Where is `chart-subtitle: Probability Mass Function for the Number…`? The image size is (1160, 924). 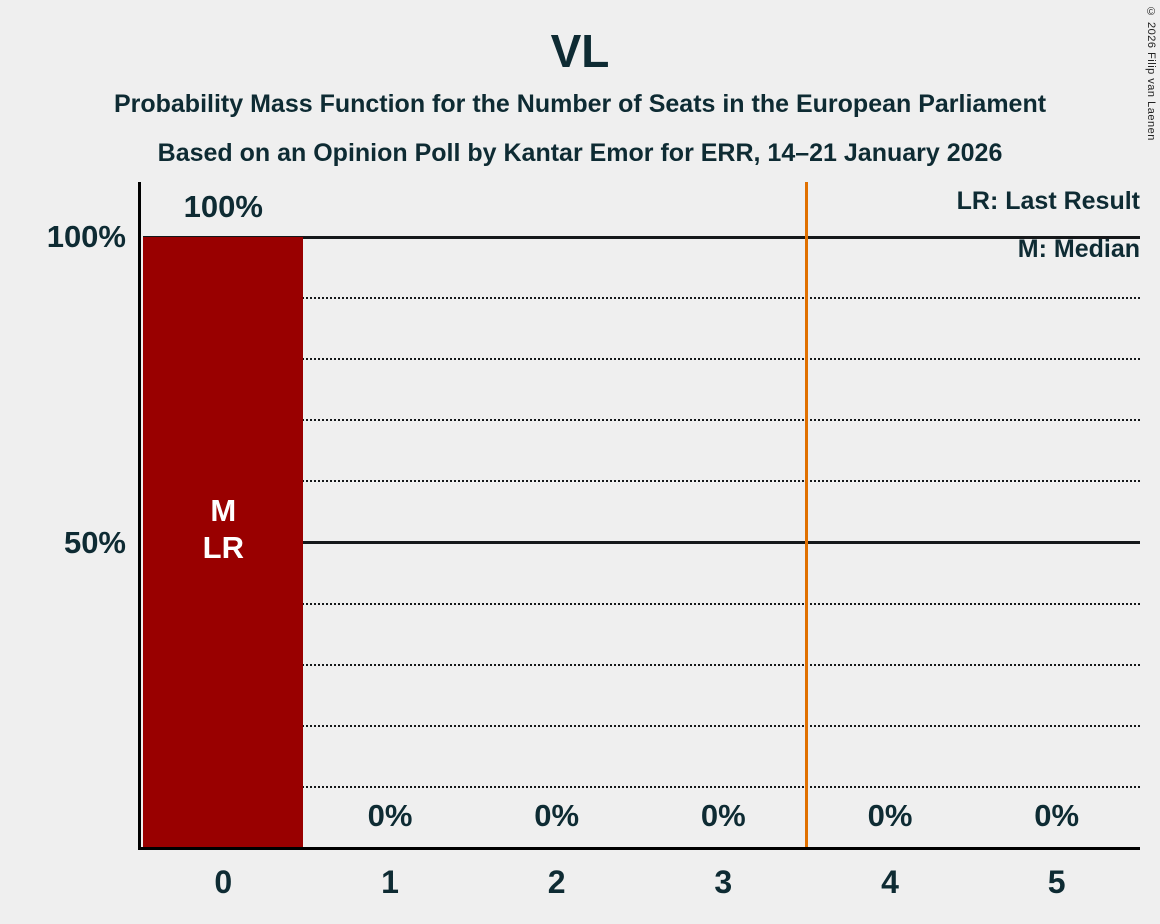
chart-subtitle: Probability Mass Function for the Number… is located at coordinates (580, 104).